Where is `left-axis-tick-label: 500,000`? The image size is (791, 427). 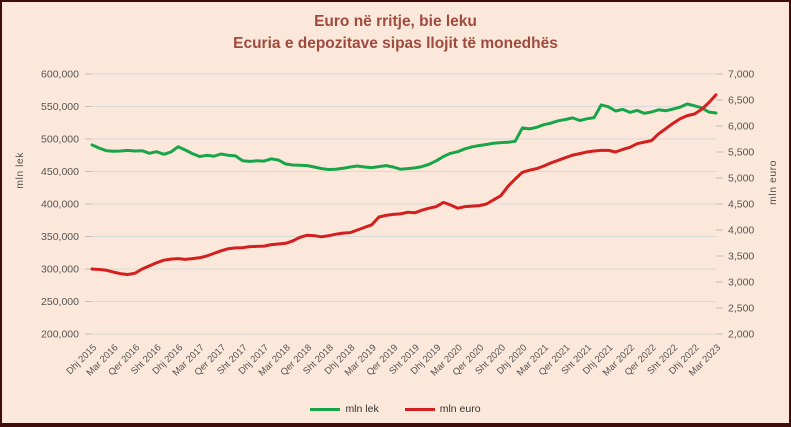 left-axis-tick-label: 500,000 is located at coordinates (60, 140).